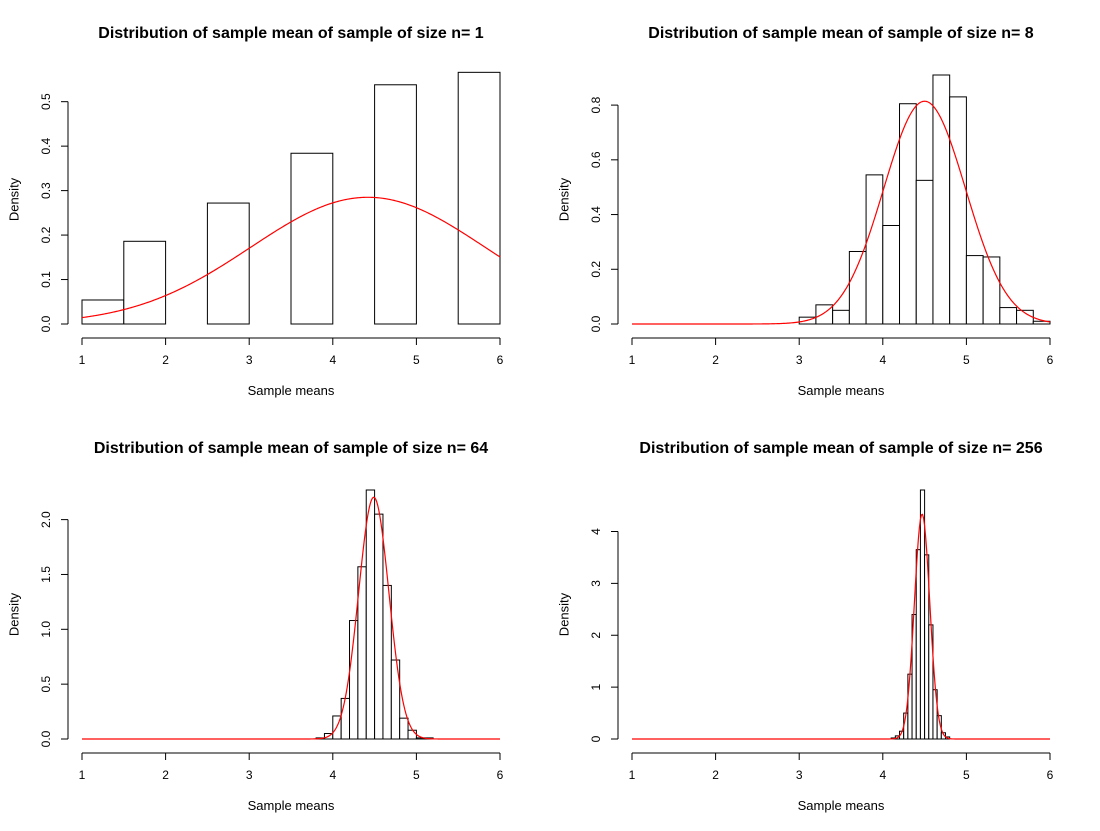 The width and height of the screenshot is (1100, 831). Describe the element at coordinates (46, 574) in the screenshot. I see `y-tick-label: 1.5` at that location.